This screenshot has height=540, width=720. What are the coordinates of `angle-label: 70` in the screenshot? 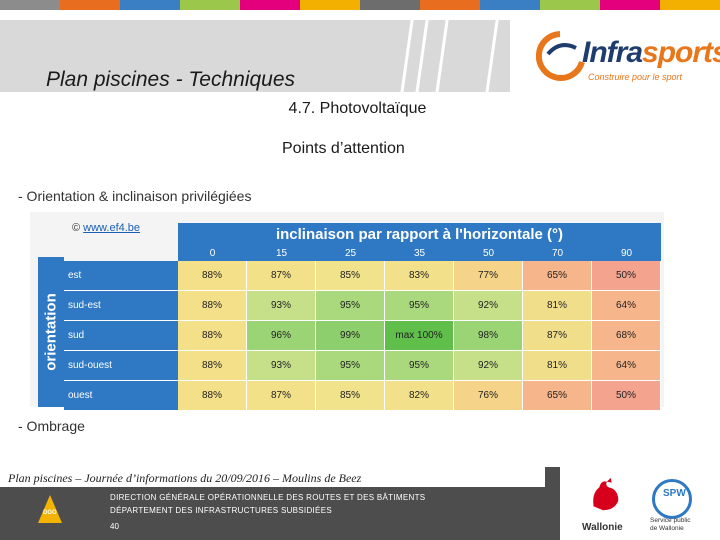 It's located at (557, 253).